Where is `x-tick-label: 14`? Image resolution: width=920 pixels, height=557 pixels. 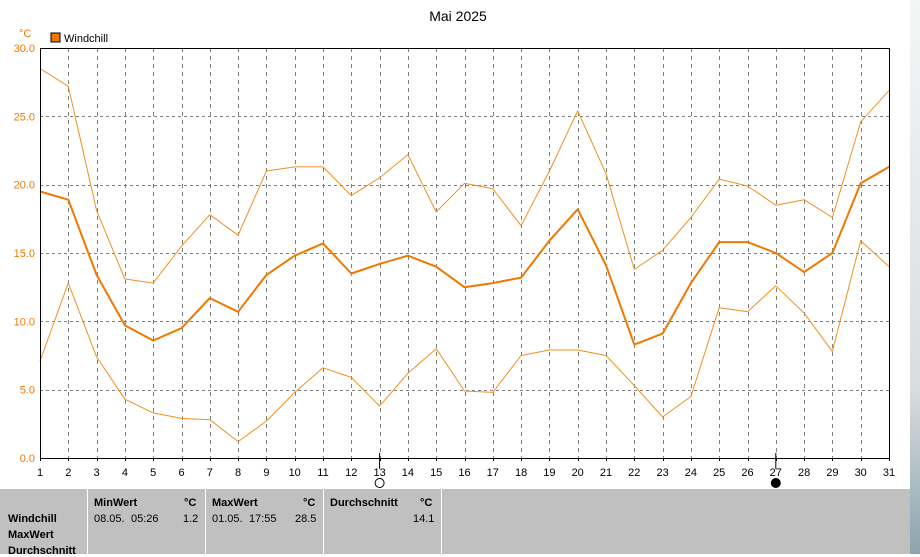 x-tick-label: 14 is located at coordinates (408, 473).